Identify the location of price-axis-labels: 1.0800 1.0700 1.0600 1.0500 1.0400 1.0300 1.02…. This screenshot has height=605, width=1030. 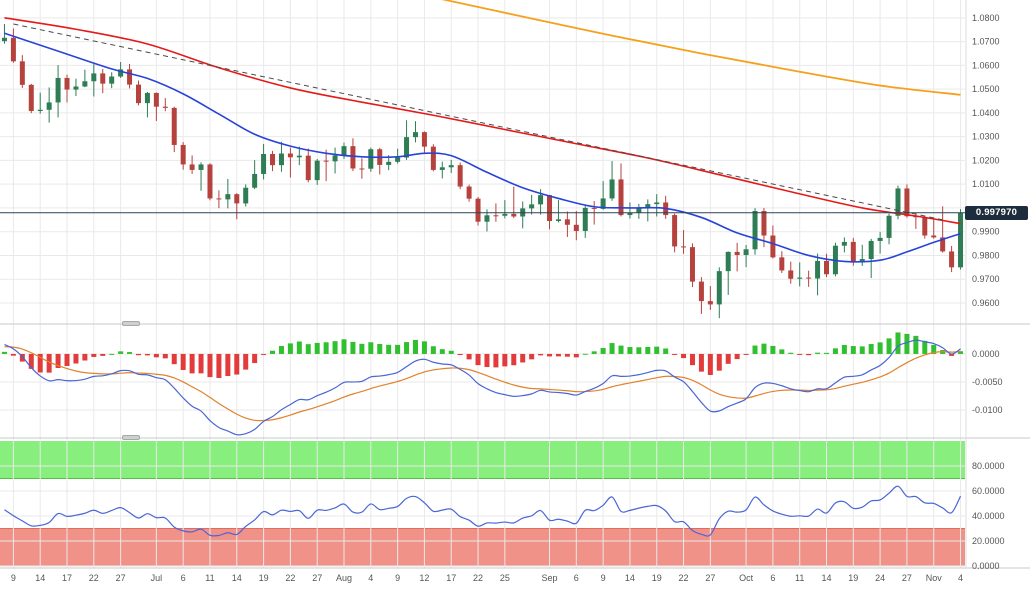
(986, 160).